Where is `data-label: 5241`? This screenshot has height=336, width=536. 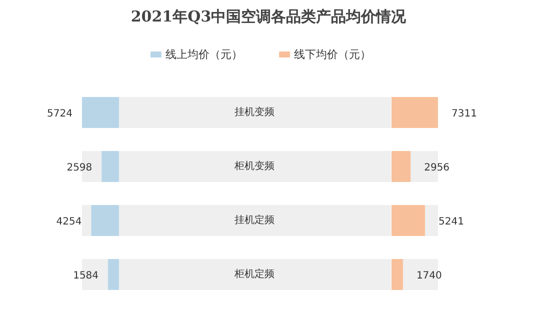 data-label: 5241 is located at coordinates (451, 222).